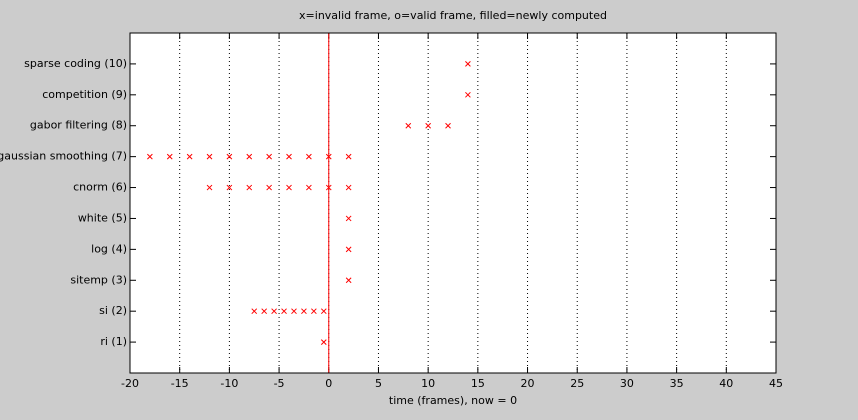 Image resolution: width=858 pixels, height=420 pixels. Describe the element at coordinates (100, 187) in the screenshot. I see `y-tick-label: cnorm (6)` at that location.